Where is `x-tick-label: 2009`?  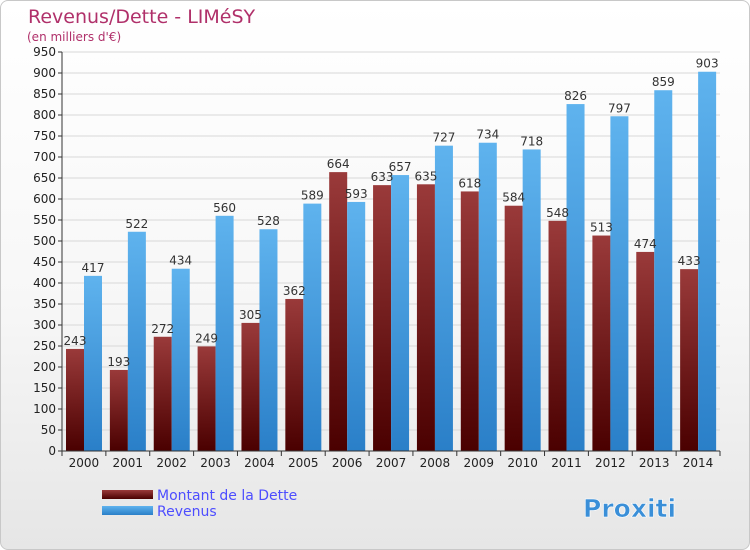
x-tick-label: 2009 is located at coordinates (478, 463).